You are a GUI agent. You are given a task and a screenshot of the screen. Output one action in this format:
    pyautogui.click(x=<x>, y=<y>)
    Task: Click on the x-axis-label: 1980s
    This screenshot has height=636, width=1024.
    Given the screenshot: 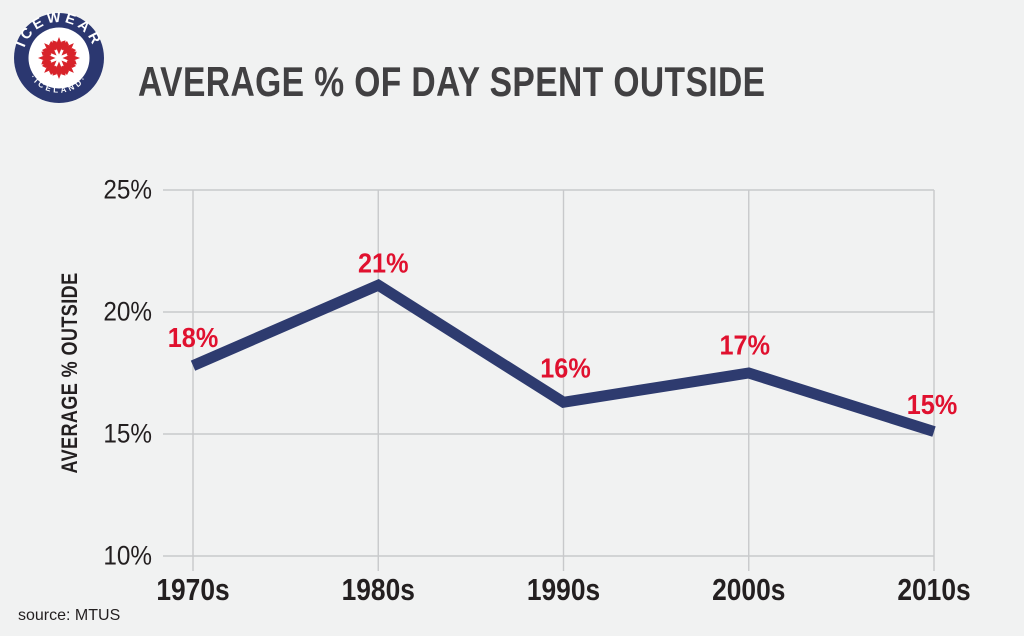 What is the action you would take?
    pyautogui.click(x=378, y=590)
    